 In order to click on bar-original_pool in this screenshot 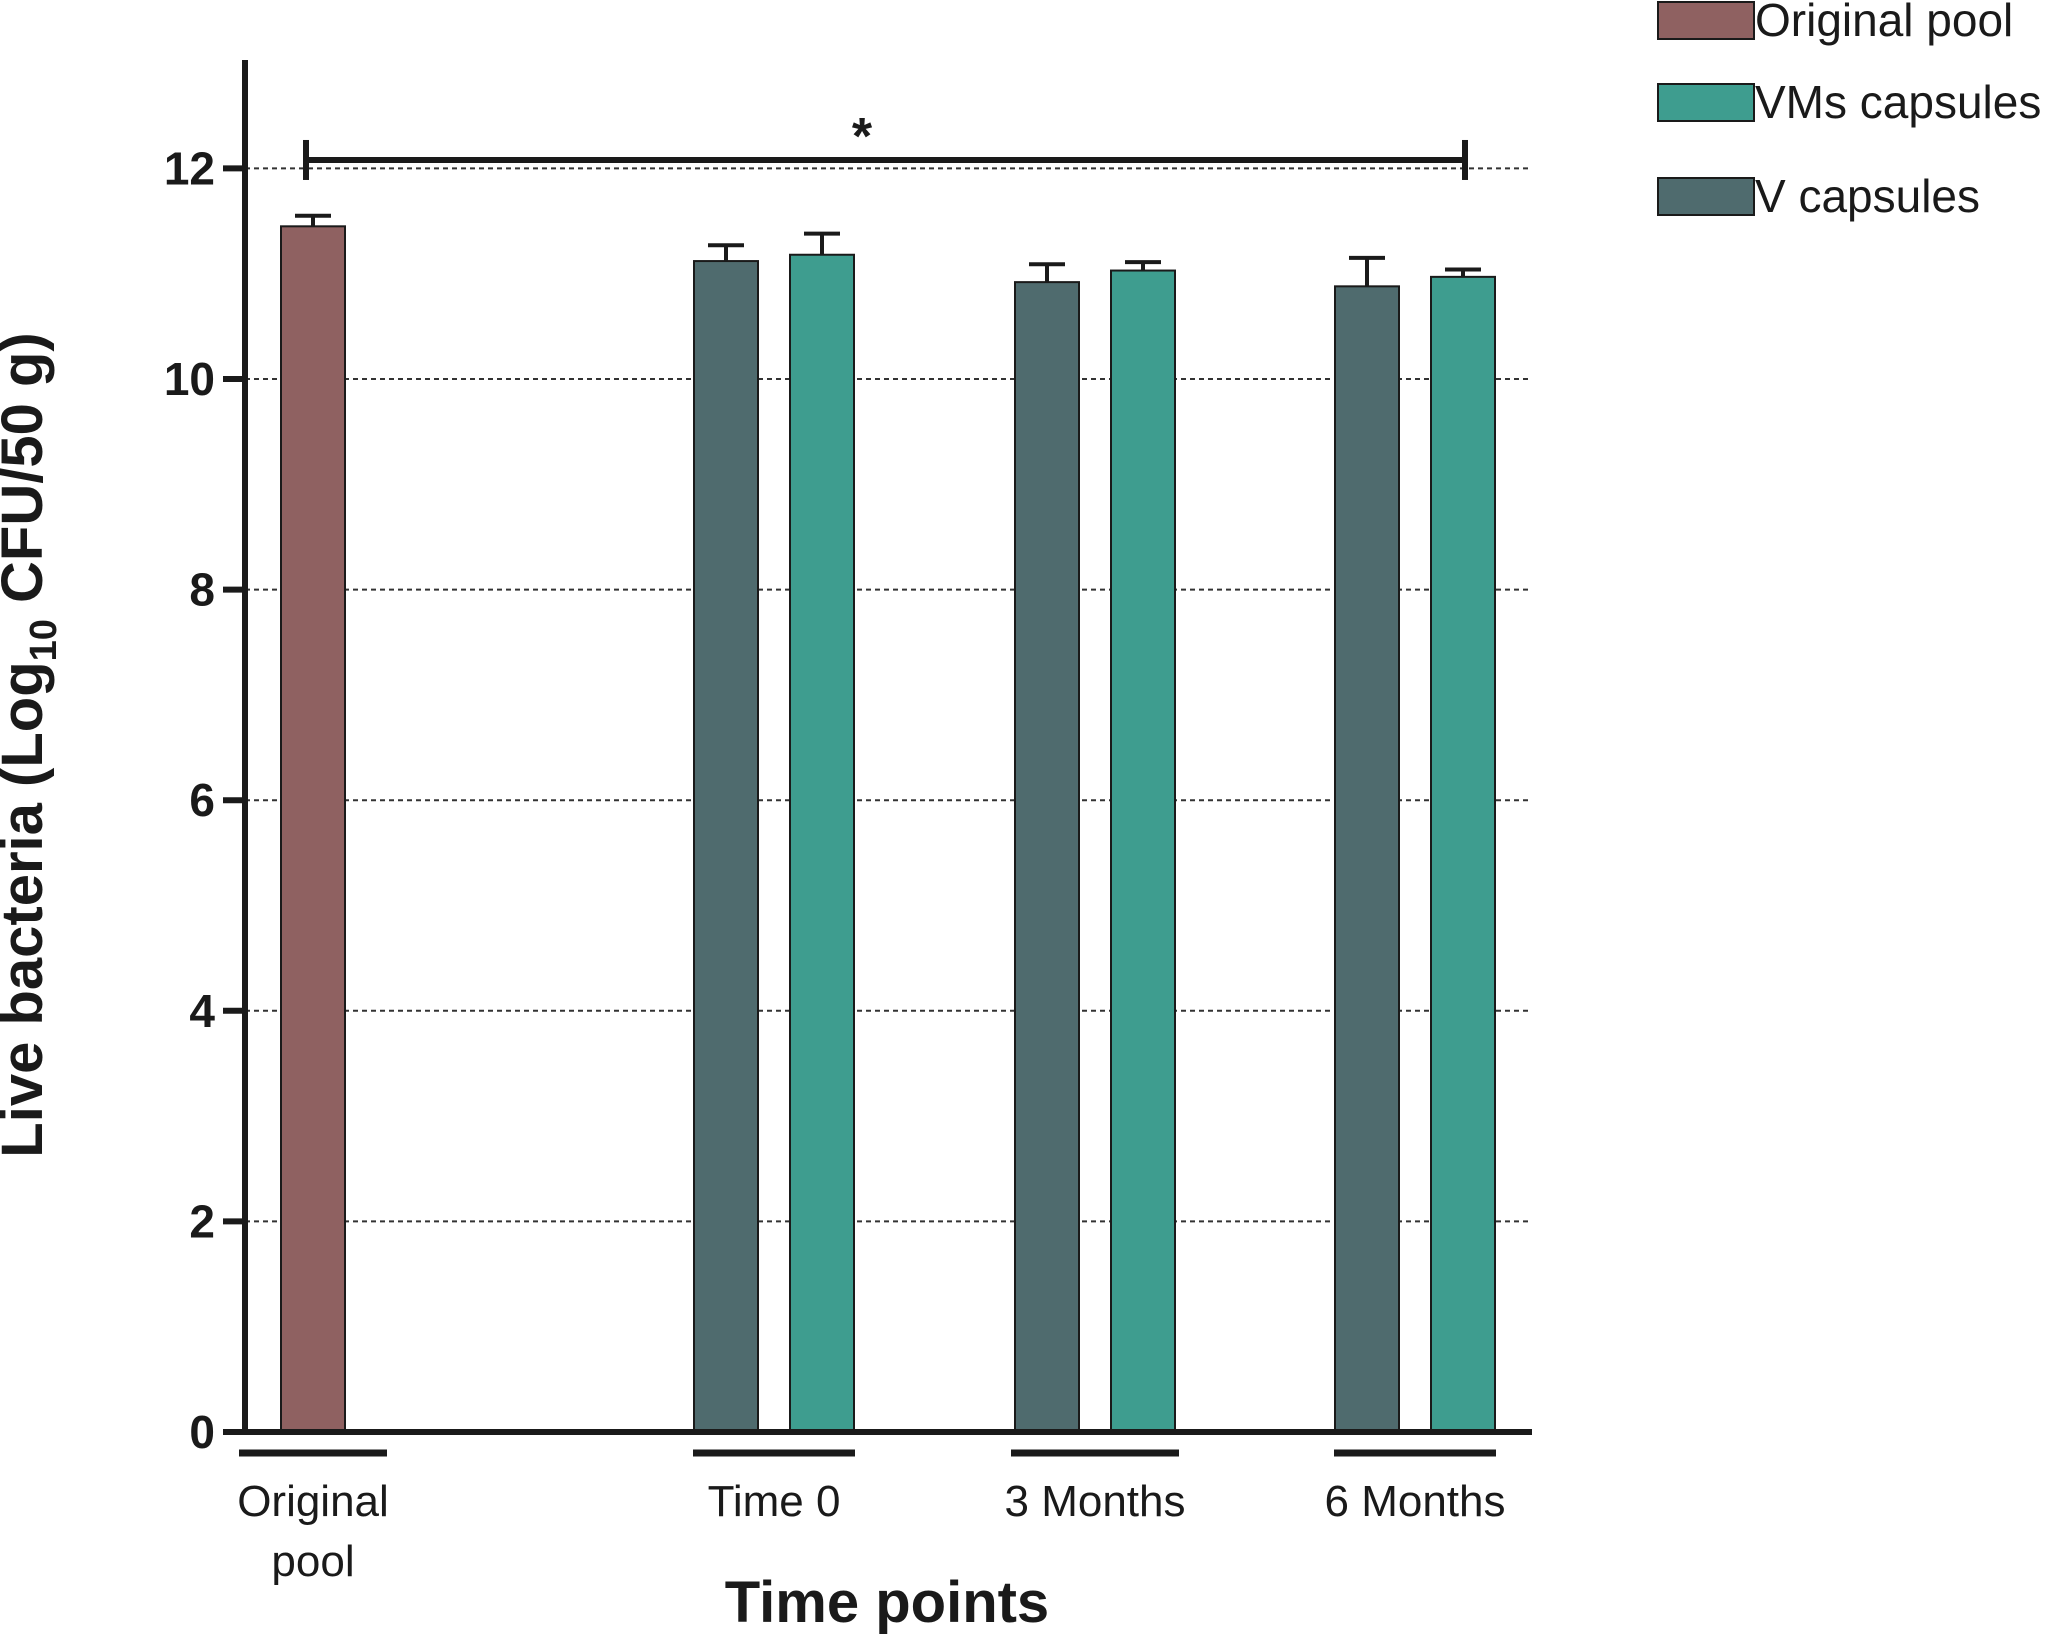, I will do `click(313, 829)`.